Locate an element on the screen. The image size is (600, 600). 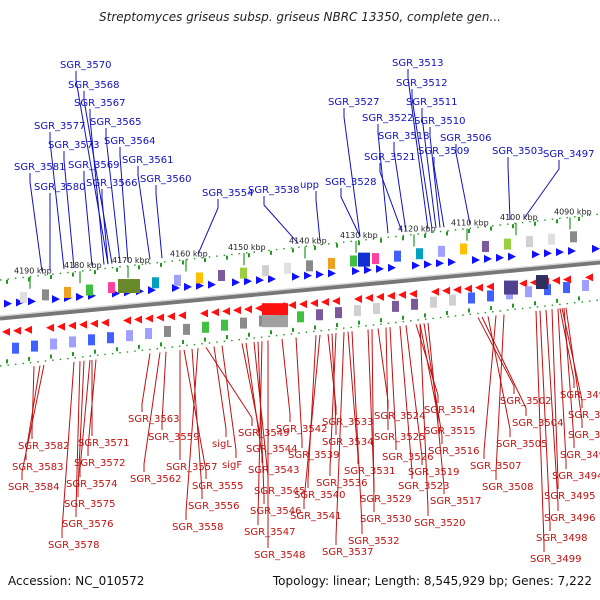
forward-gene-label: upp is located at coordinates (309, 185).